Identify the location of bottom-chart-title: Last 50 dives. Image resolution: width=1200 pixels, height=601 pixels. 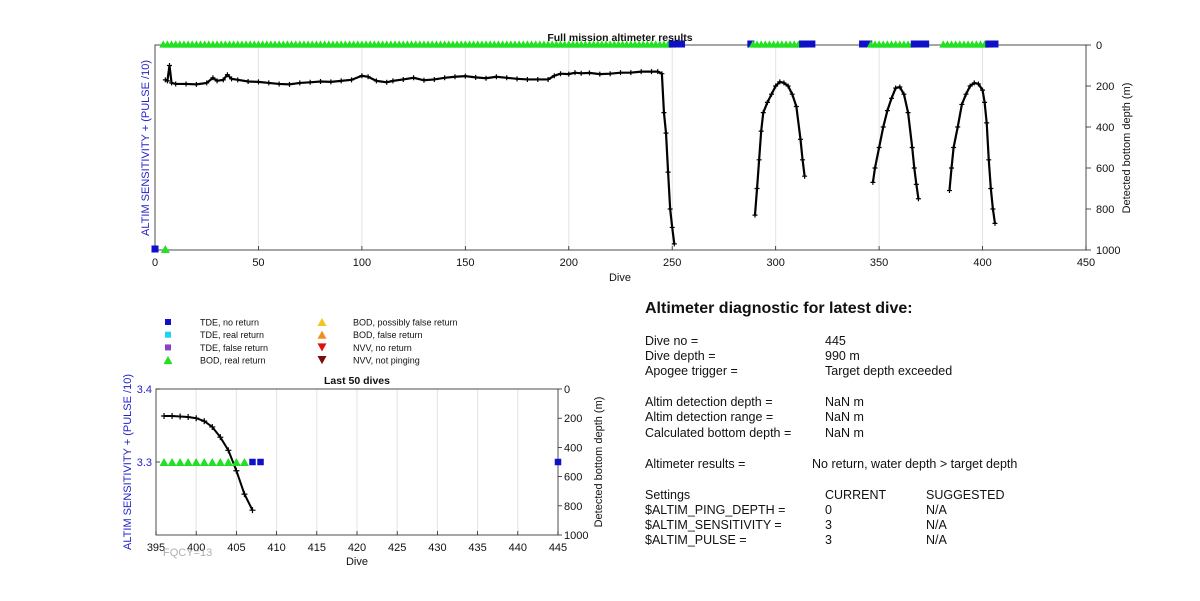
(357, 381).